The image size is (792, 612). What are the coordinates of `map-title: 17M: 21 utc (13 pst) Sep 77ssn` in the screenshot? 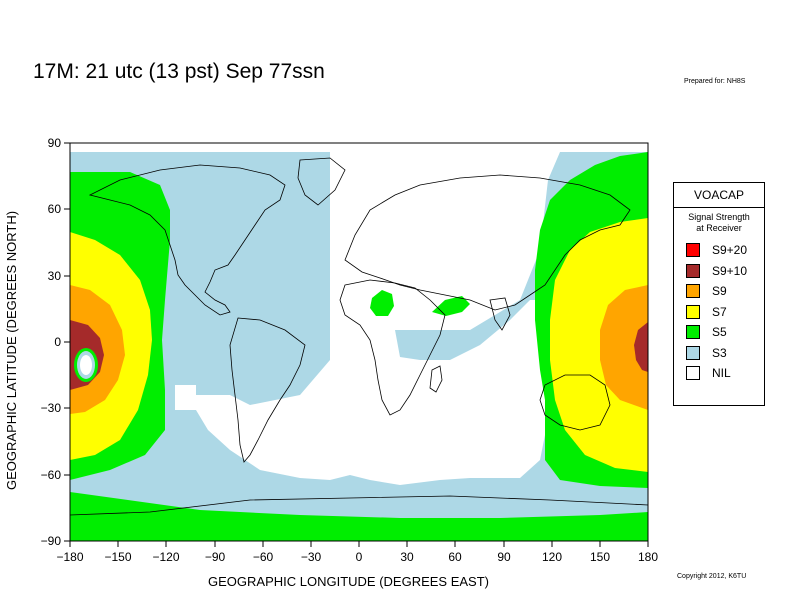 It's located at (179, 71).